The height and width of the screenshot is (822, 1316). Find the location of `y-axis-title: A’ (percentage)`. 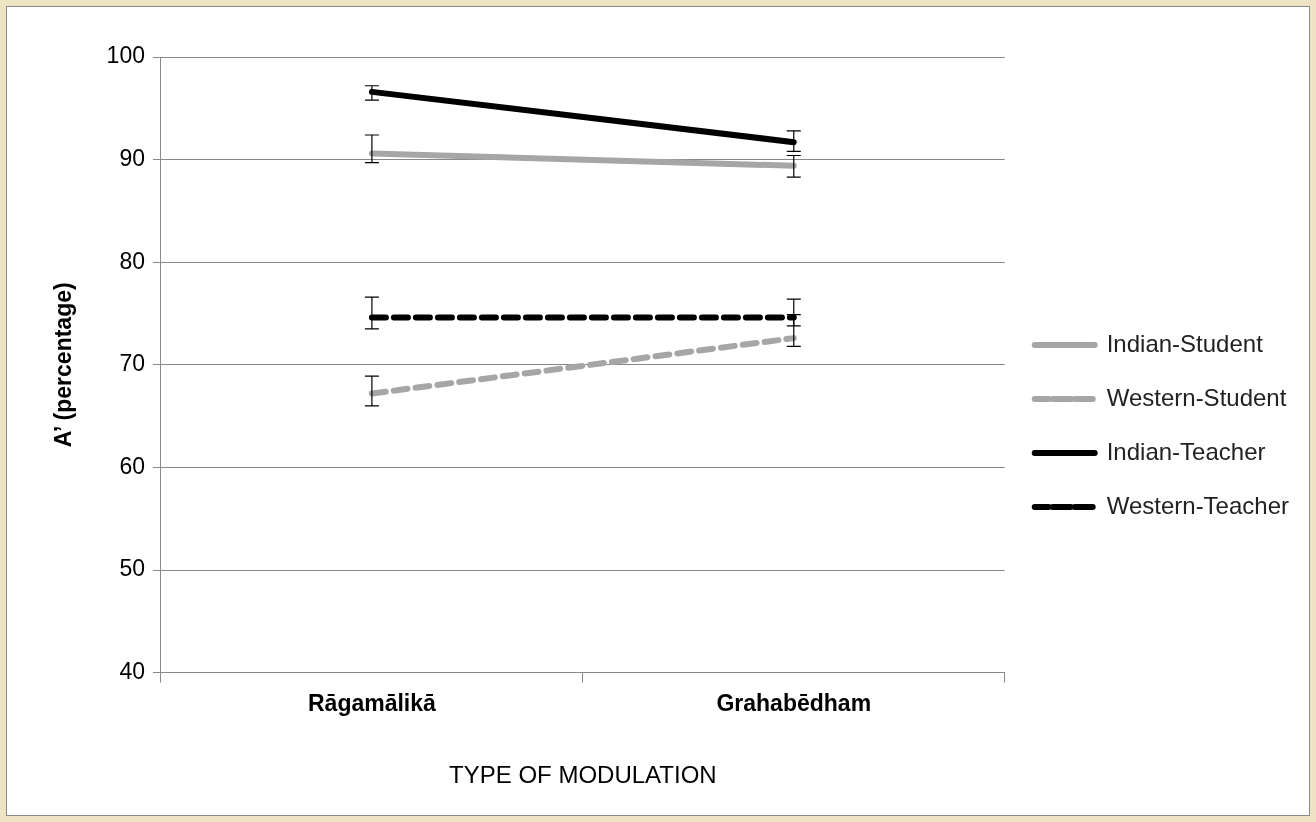

y-axis-title: A’ (percentage) is located at coordinates (63, 365).